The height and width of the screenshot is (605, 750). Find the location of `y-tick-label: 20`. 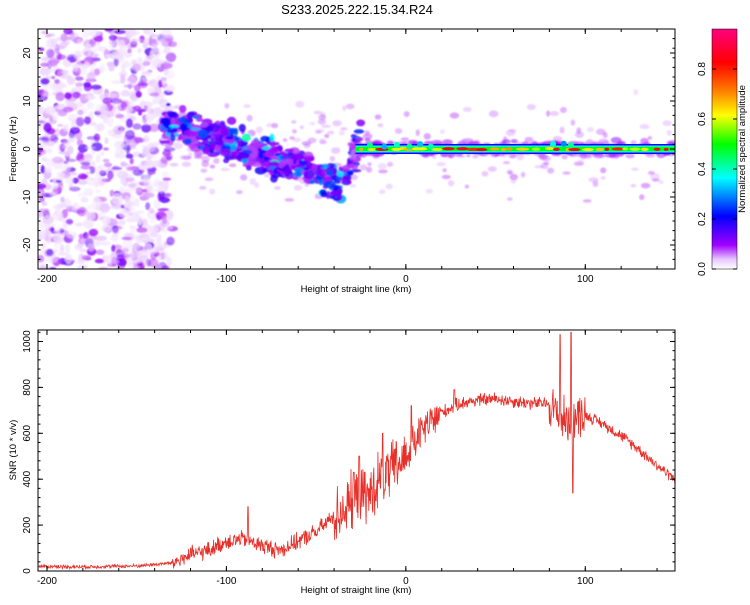

y-tick-label: 20 is located at coordinates (27, 53).